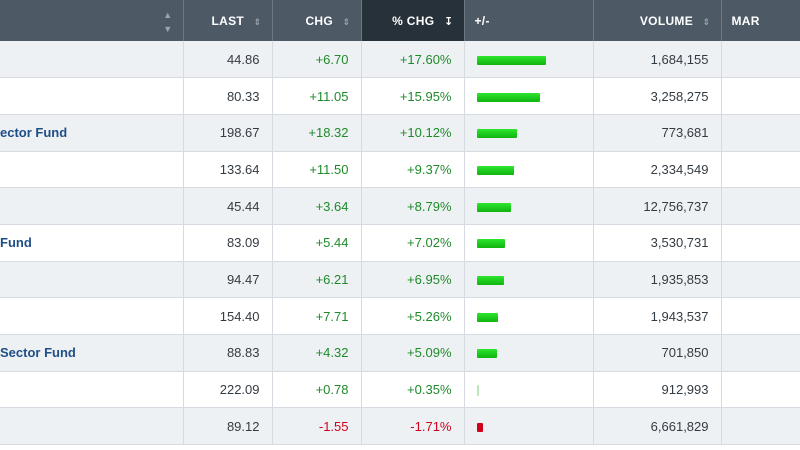 The height and width of the screenshot is (450, 800). I want to click on last-price-cell: 222.09, so click(228, 390).